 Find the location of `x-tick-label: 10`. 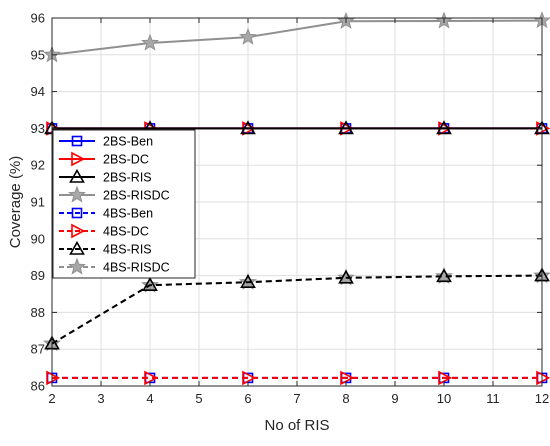

x-tick-label: 10 is located at coordinates (444, 398).